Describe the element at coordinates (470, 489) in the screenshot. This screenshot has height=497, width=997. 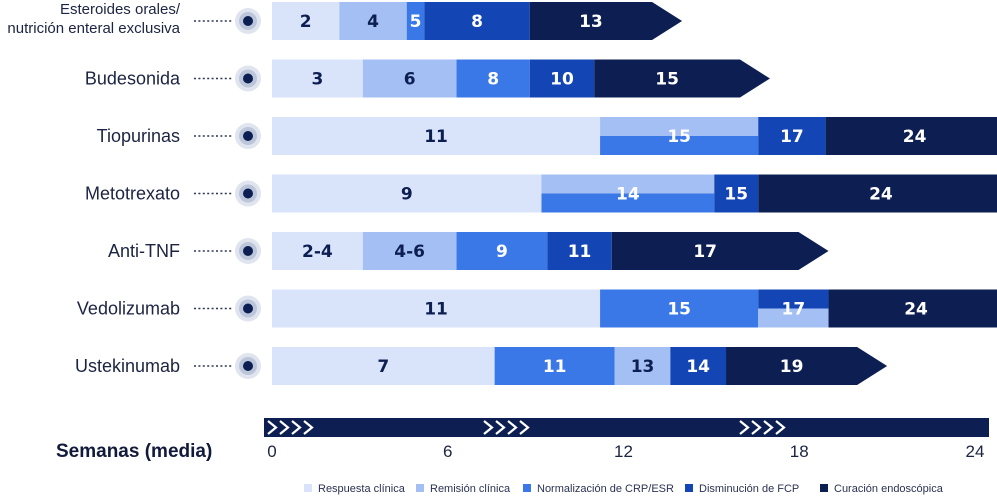
I see `legend-label: Remisión clínica` at that location.